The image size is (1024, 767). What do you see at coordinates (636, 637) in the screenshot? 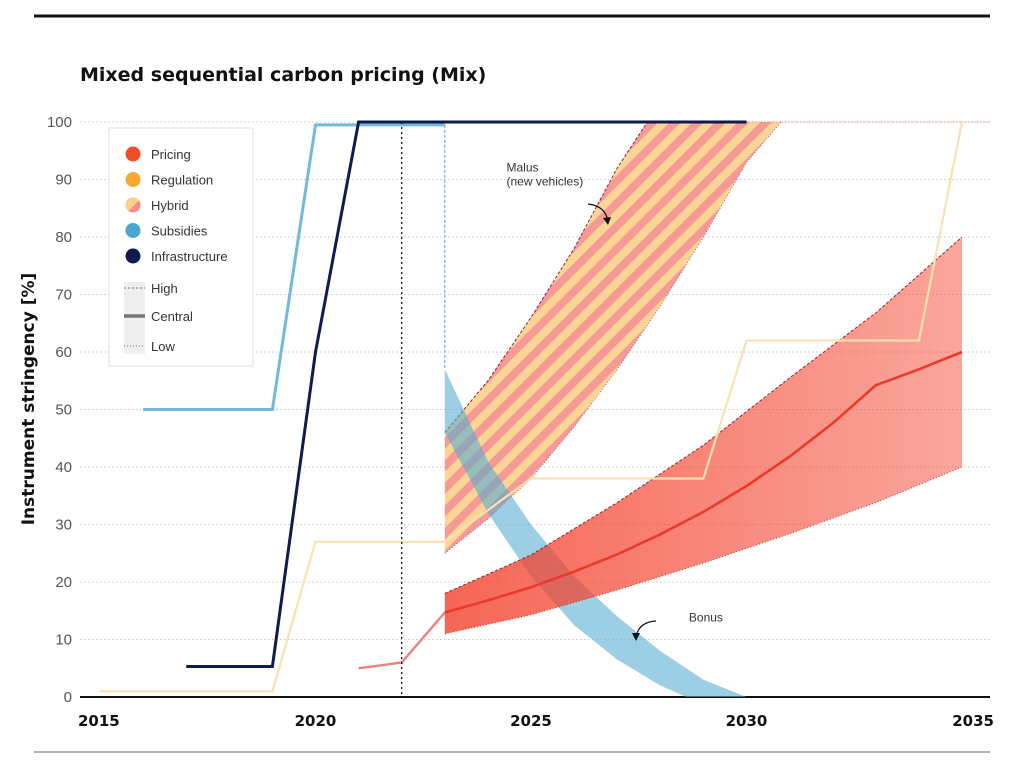
I see `bonus-arrowhead` at bounding box center [636, 637].